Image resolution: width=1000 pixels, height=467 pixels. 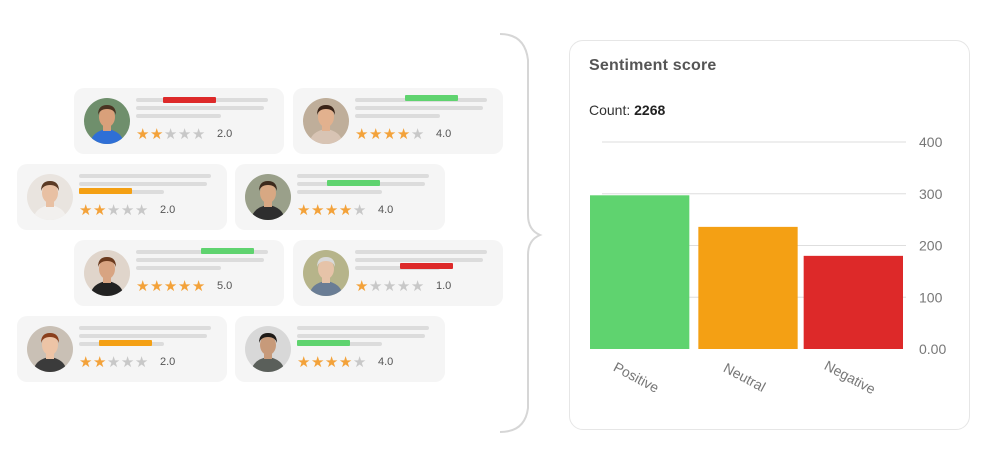 I want to click on x-tick-label: Neutral, so click(x=744, y=377).